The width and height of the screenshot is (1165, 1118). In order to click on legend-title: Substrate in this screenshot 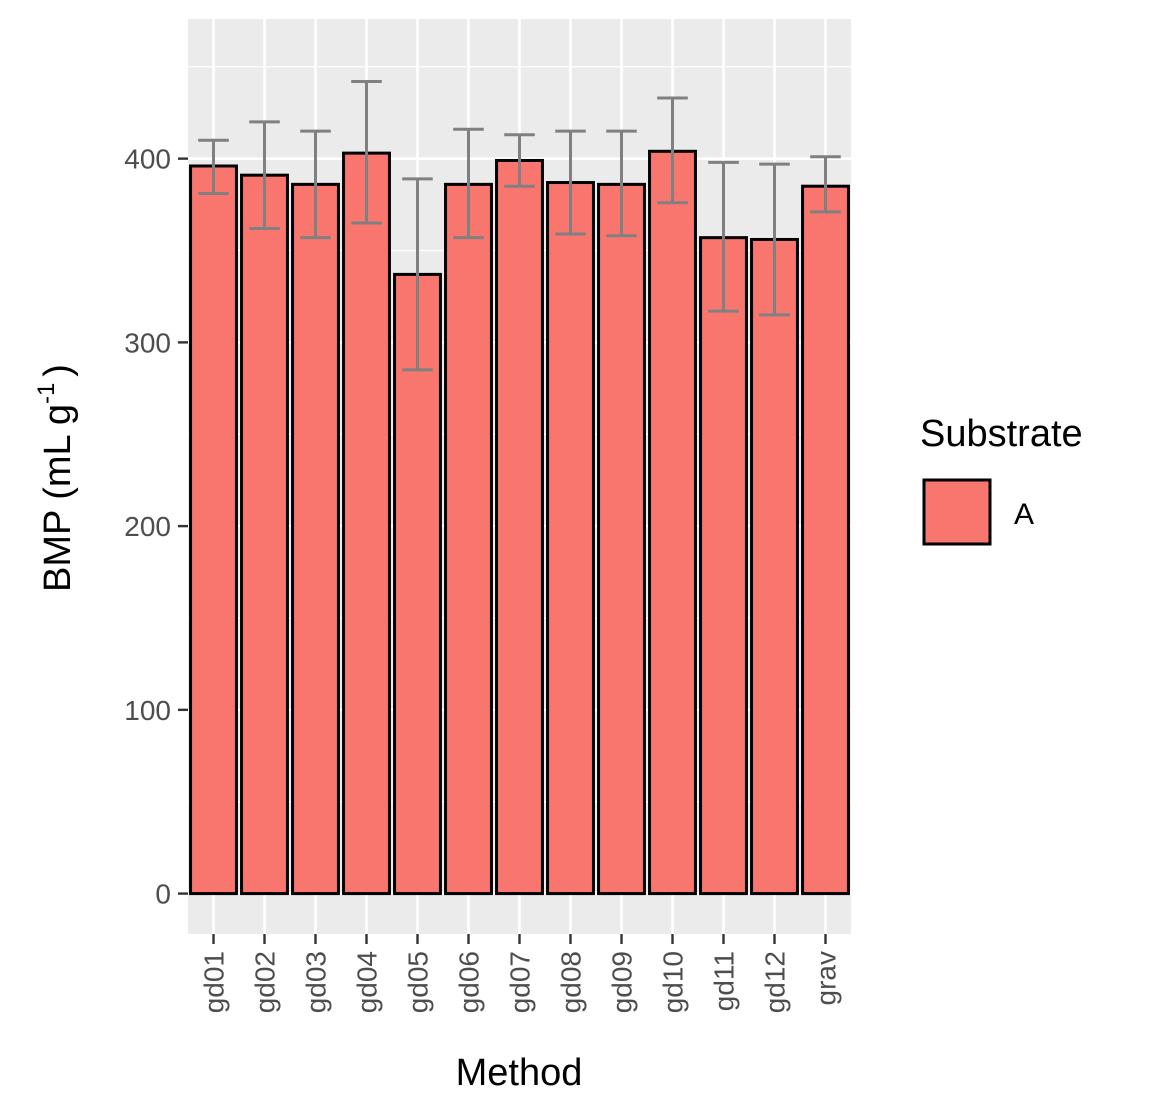, I will do `click(1001, 434)`.